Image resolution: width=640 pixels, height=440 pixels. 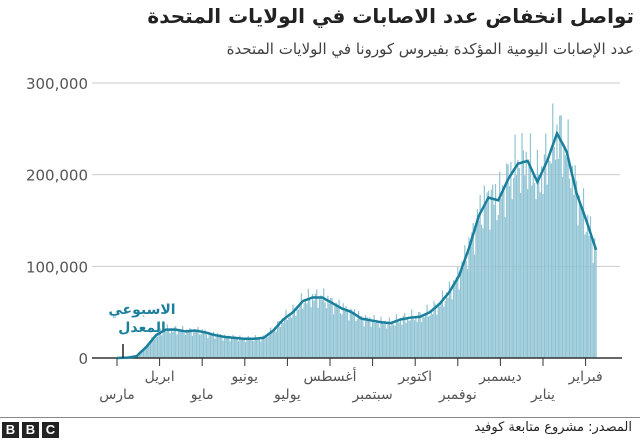 What do you see at coordinates (245, 377) in the screenshot?
I see `x-tick-label-month: يونيو` at bounding box center [245, 377].